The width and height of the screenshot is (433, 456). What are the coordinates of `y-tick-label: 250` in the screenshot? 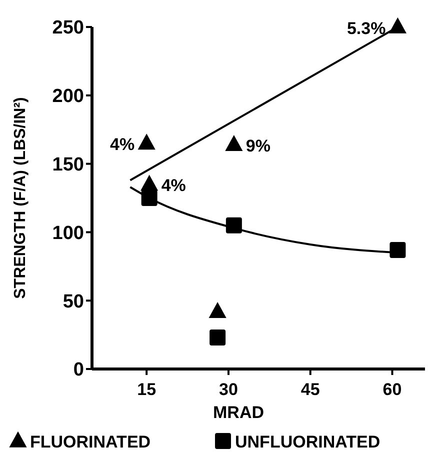 It's located at (68, 28).